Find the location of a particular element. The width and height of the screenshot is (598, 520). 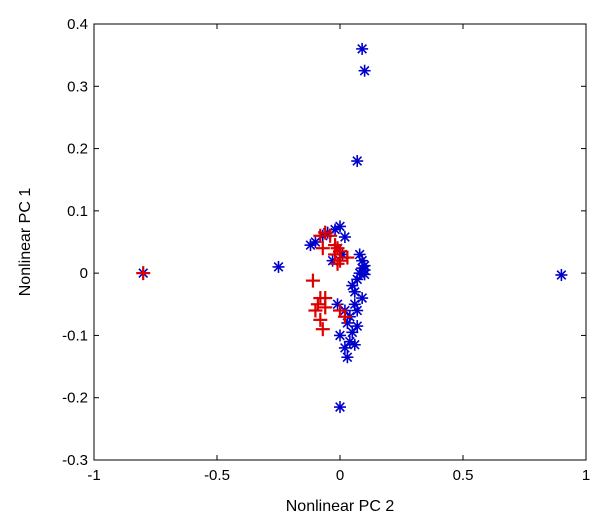

x-axis-label: Nonlinear PC 2 is located at coordinates (340, 506).